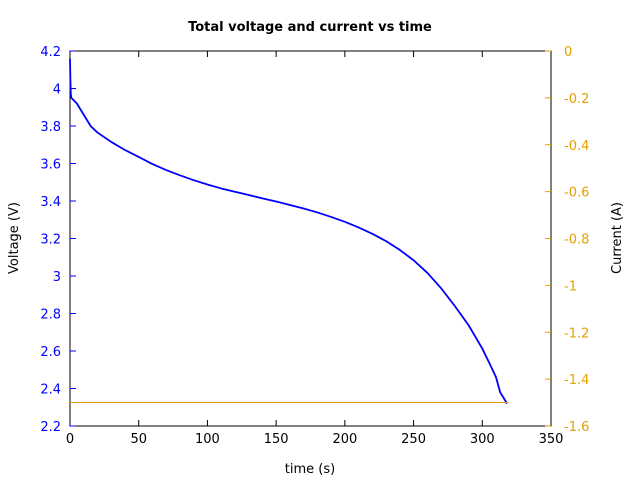 The image size is (640, 480). I want to click on x-tick-label: 50, so click(138, 439).